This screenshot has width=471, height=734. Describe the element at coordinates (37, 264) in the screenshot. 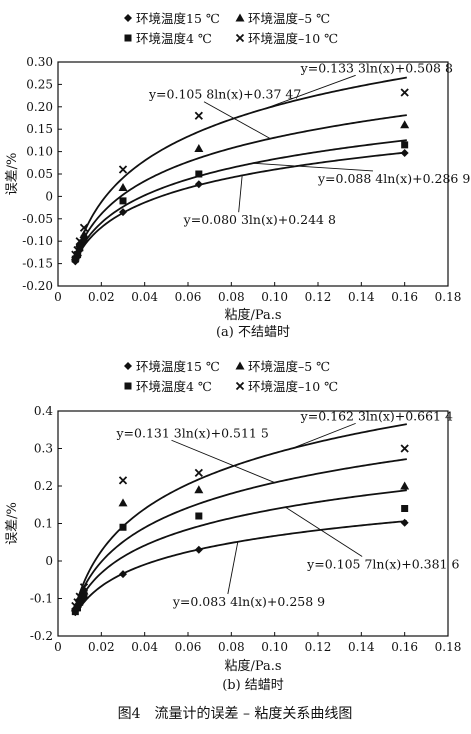

I see `y-tick-label: -0.15` at that location.